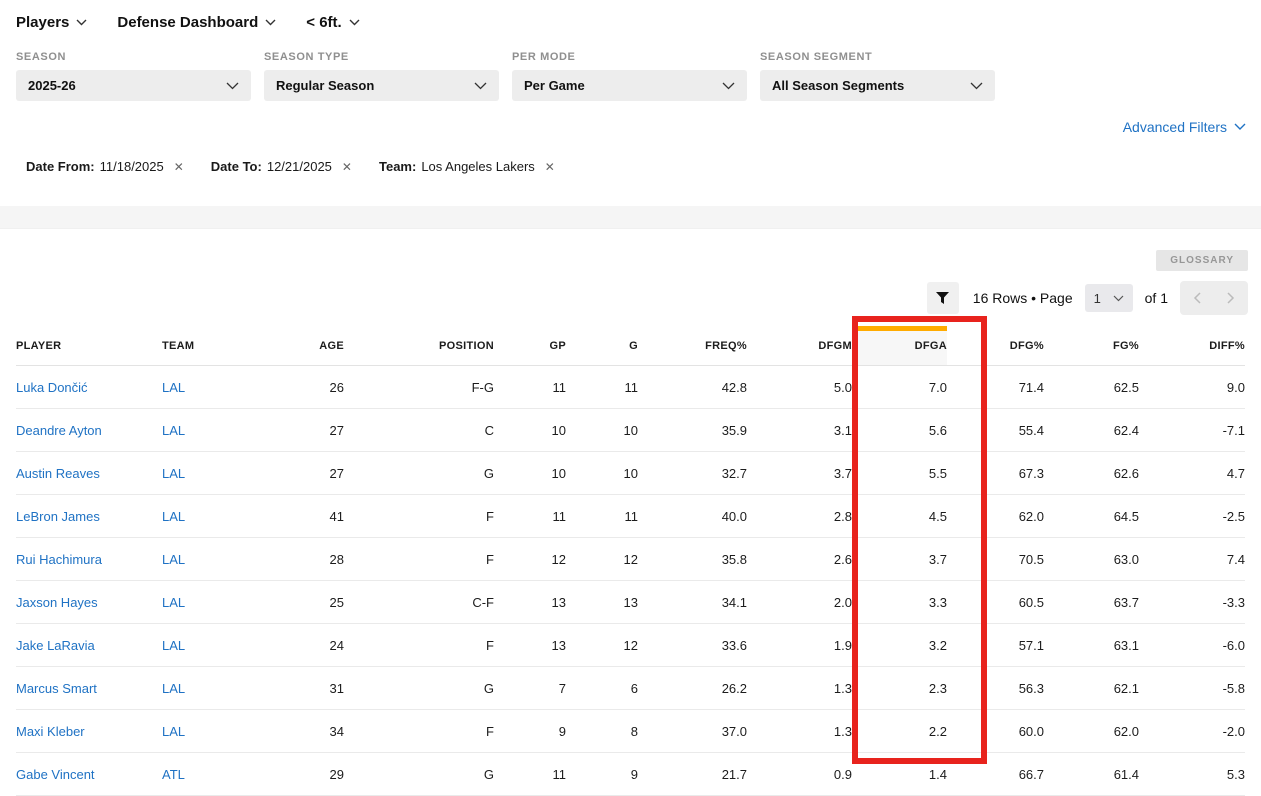  What do you see at coordinates (325, 85) in the screenshot?
I see `season-type-select-value: Regular Season` at bounding box center [325, 85].